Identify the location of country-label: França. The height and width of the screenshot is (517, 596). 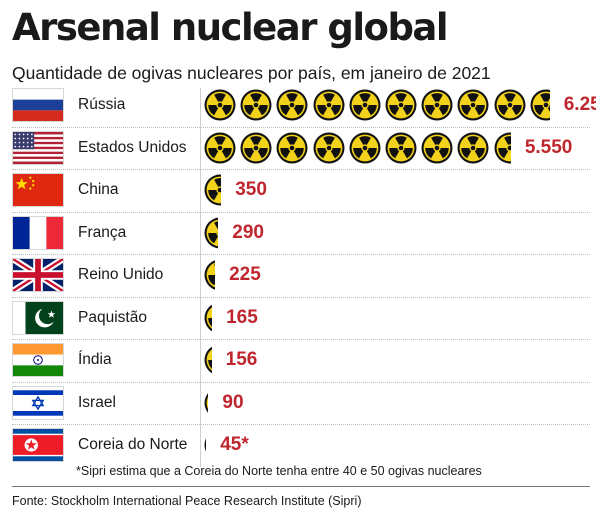
(102, 232).